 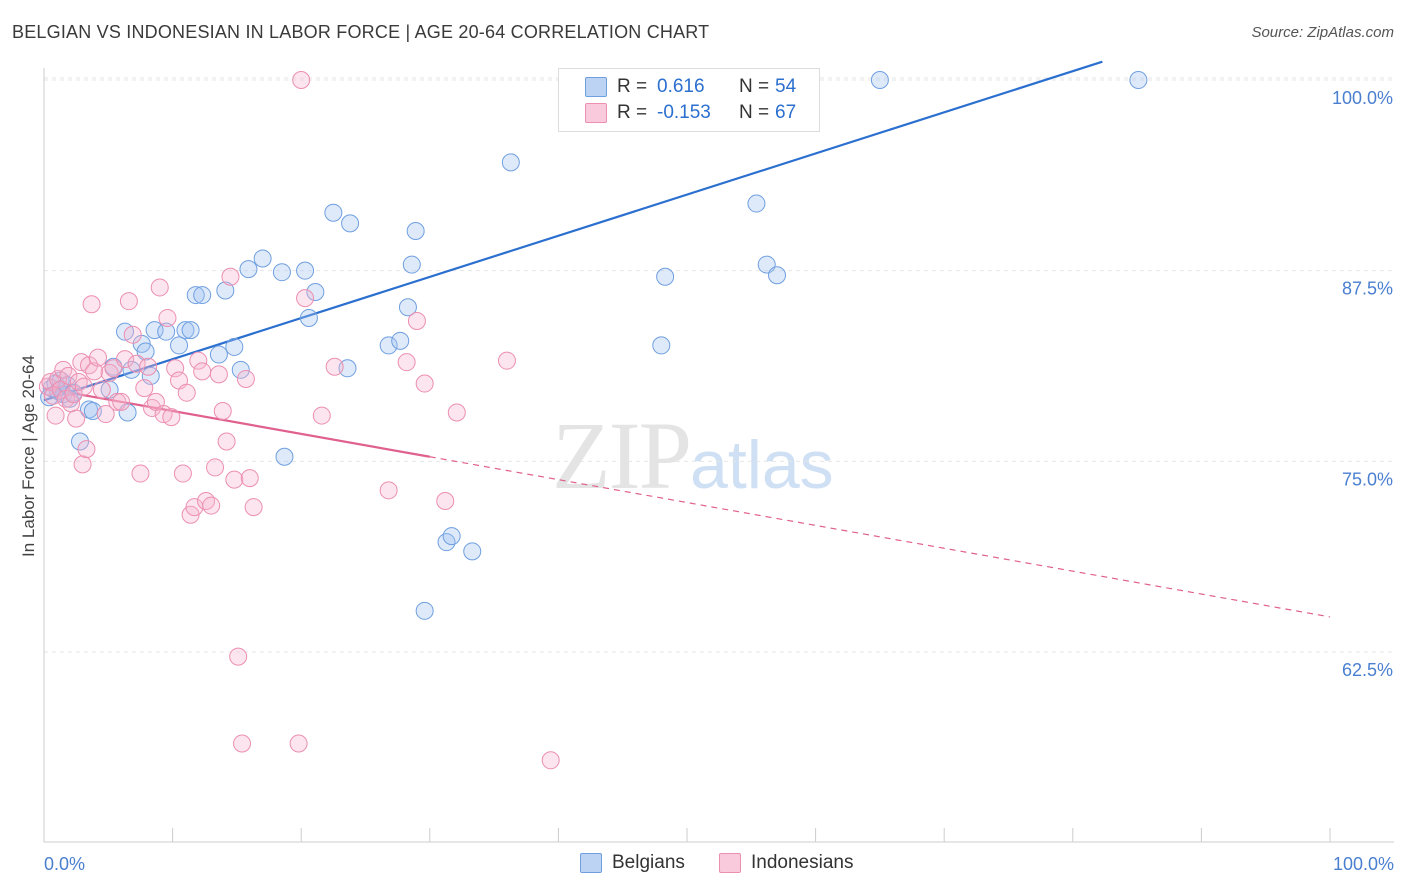 What do you see at coordinates (786, 112) in the screenshot?
I see `legend-n-value: 67` at bounding box center [786, 112].